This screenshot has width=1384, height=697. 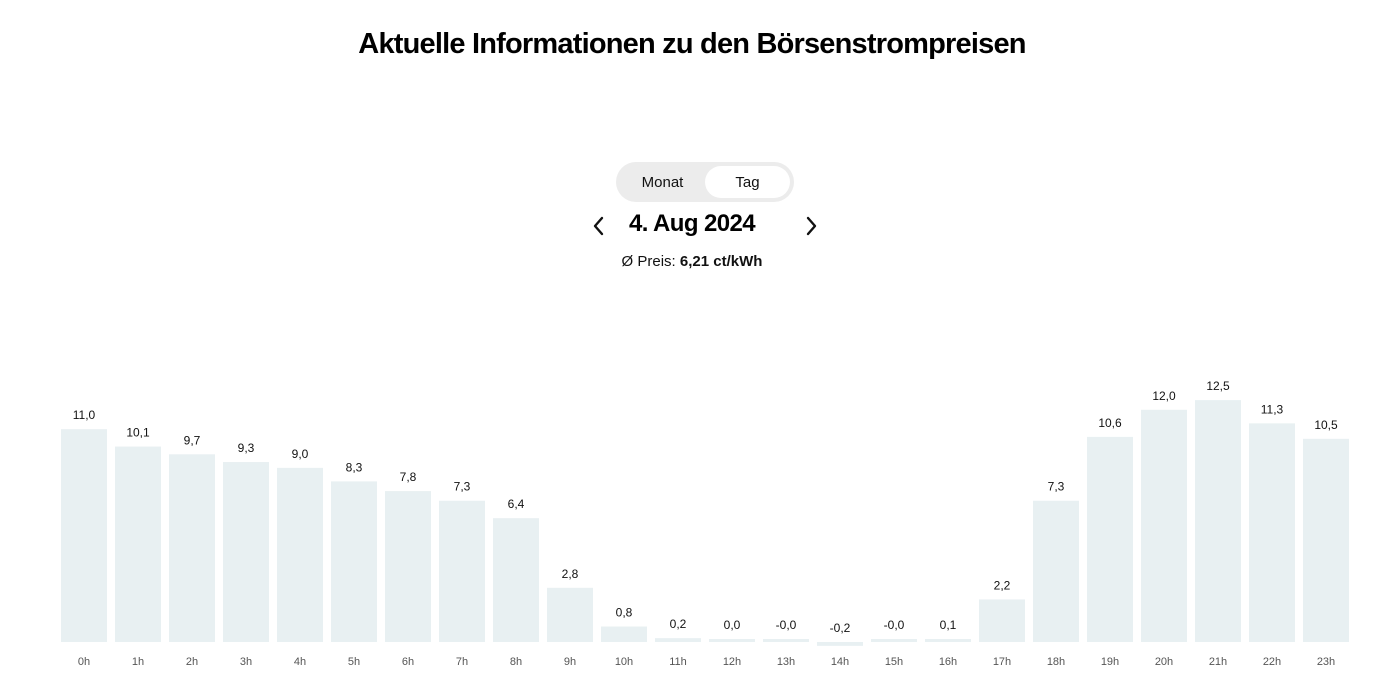 I want to click on data-label-20h: 12,0, so click(x=1164, y=396).